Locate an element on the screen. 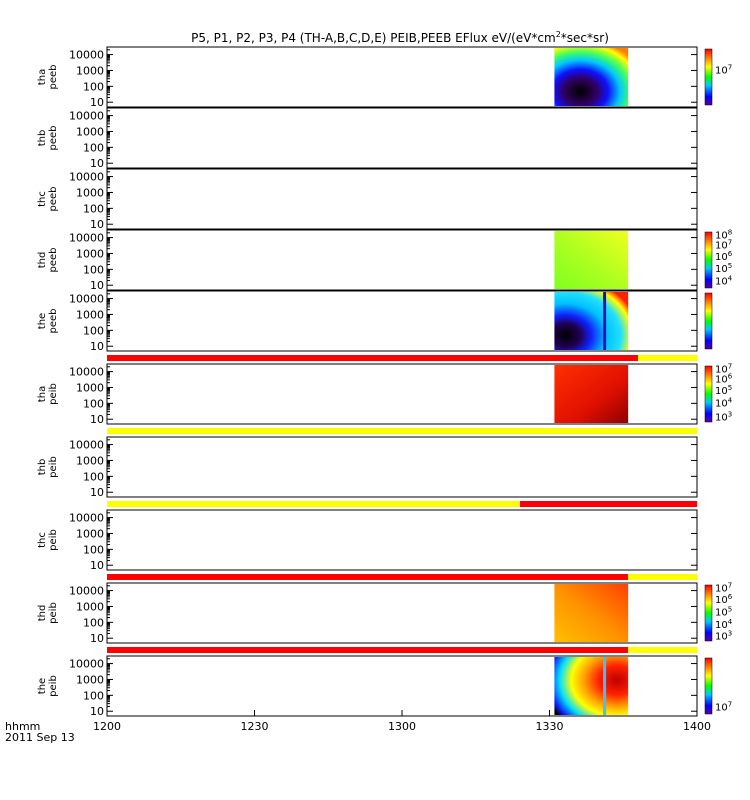 The height and width of the screenshot is (800, 750). date-label: 2011 Sep 13 is located at coordinates (40, 737).